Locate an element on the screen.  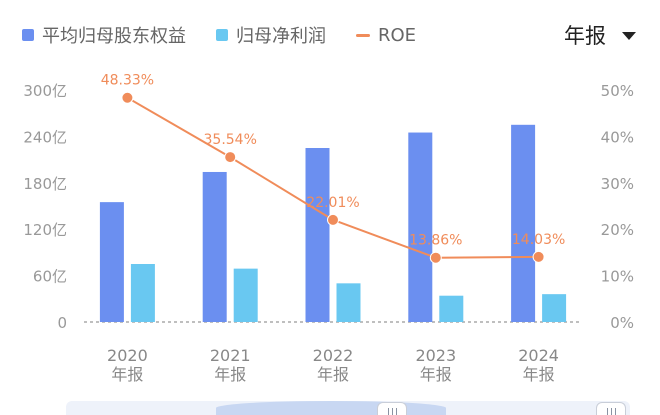
legend-label-roe: ROE is located at coordinates (397, 35).